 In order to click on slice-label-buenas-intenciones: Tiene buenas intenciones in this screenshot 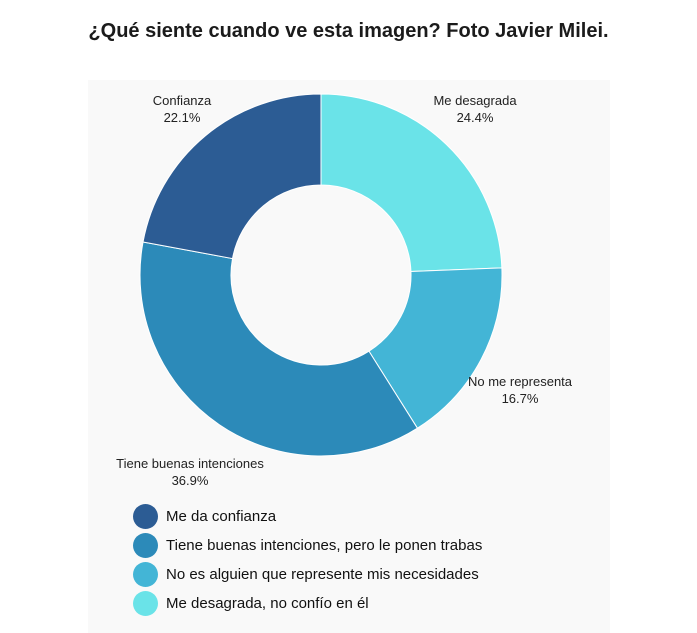, I will do `click(190, 463)`.